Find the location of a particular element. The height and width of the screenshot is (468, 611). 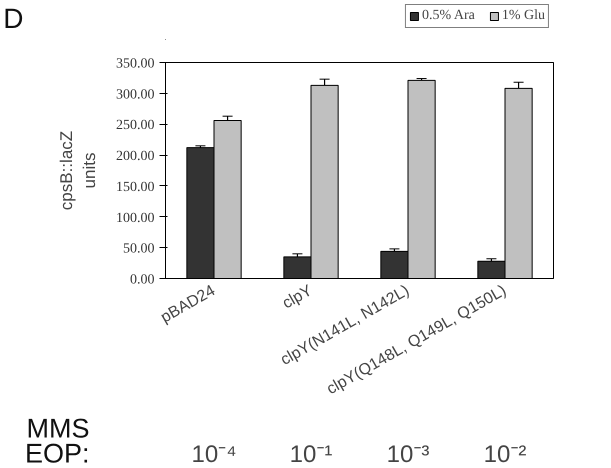

text: 10⁻¹ is located at coordinates (311, 454).